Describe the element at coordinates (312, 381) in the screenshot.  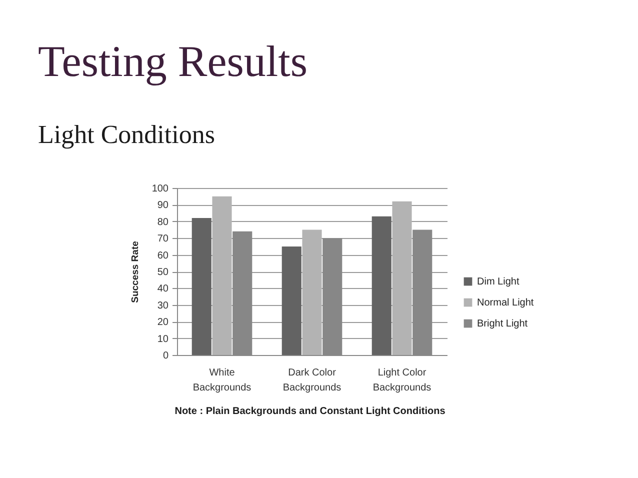
I see `x-tick-label: Dark Color Backgrounds` at that location.